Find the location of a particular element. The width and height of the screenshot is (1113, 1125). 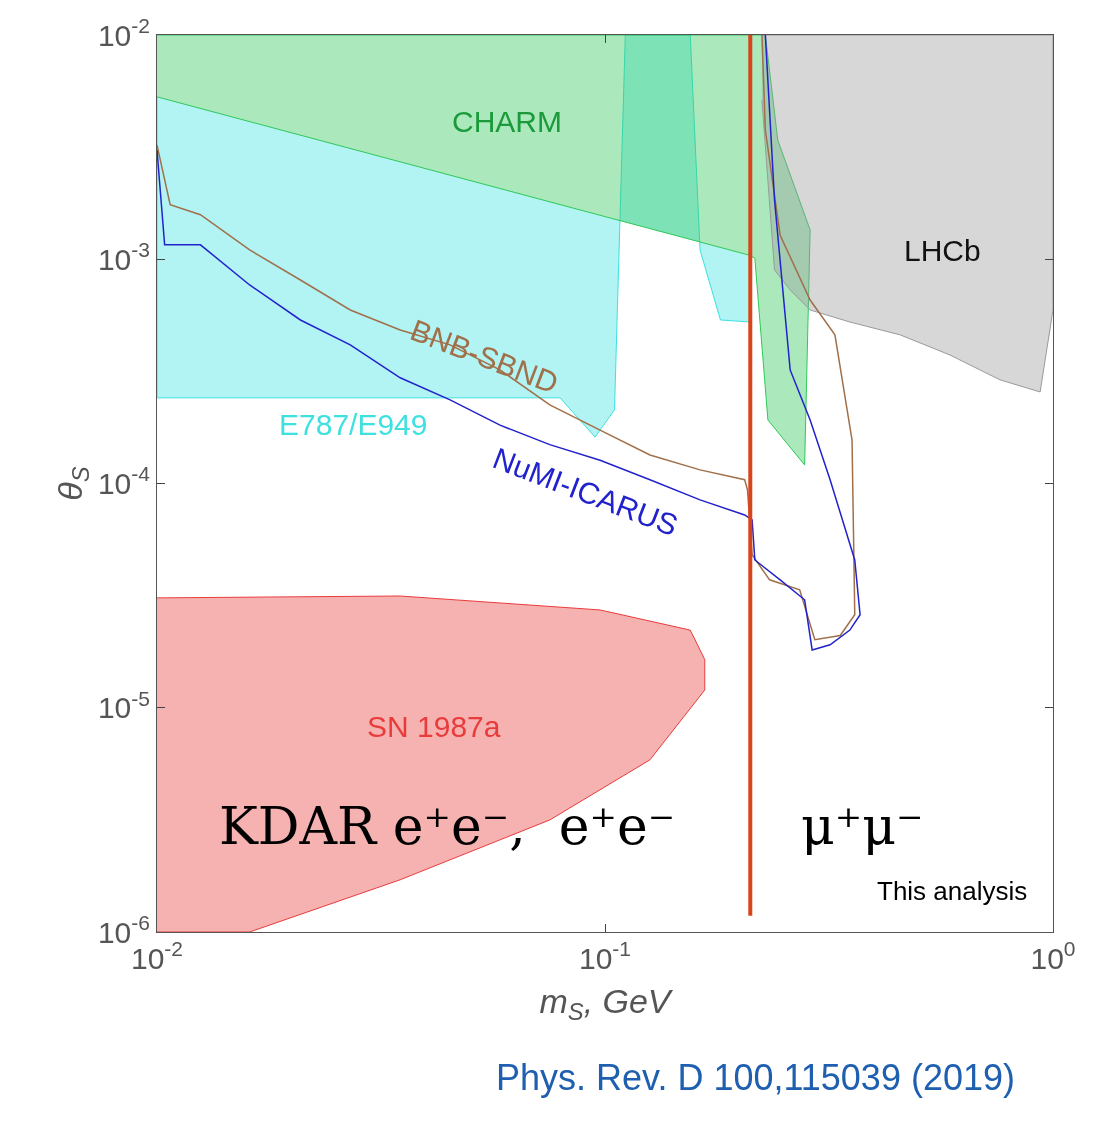

y-tick-label: 10$^{-2}$ is located at coordinates (123, 32).